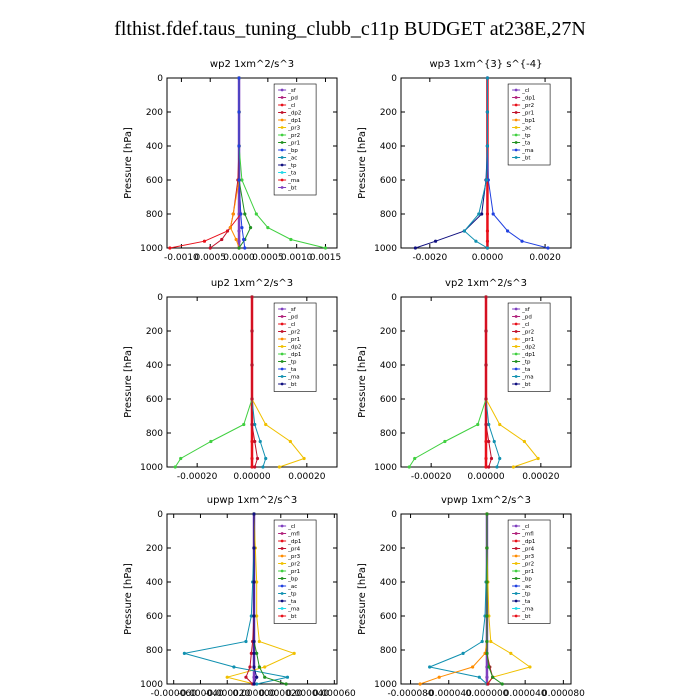 The width and height of the screenshot is (700, 700). I want to click on y-tick-label: 600, so click(388, 400).